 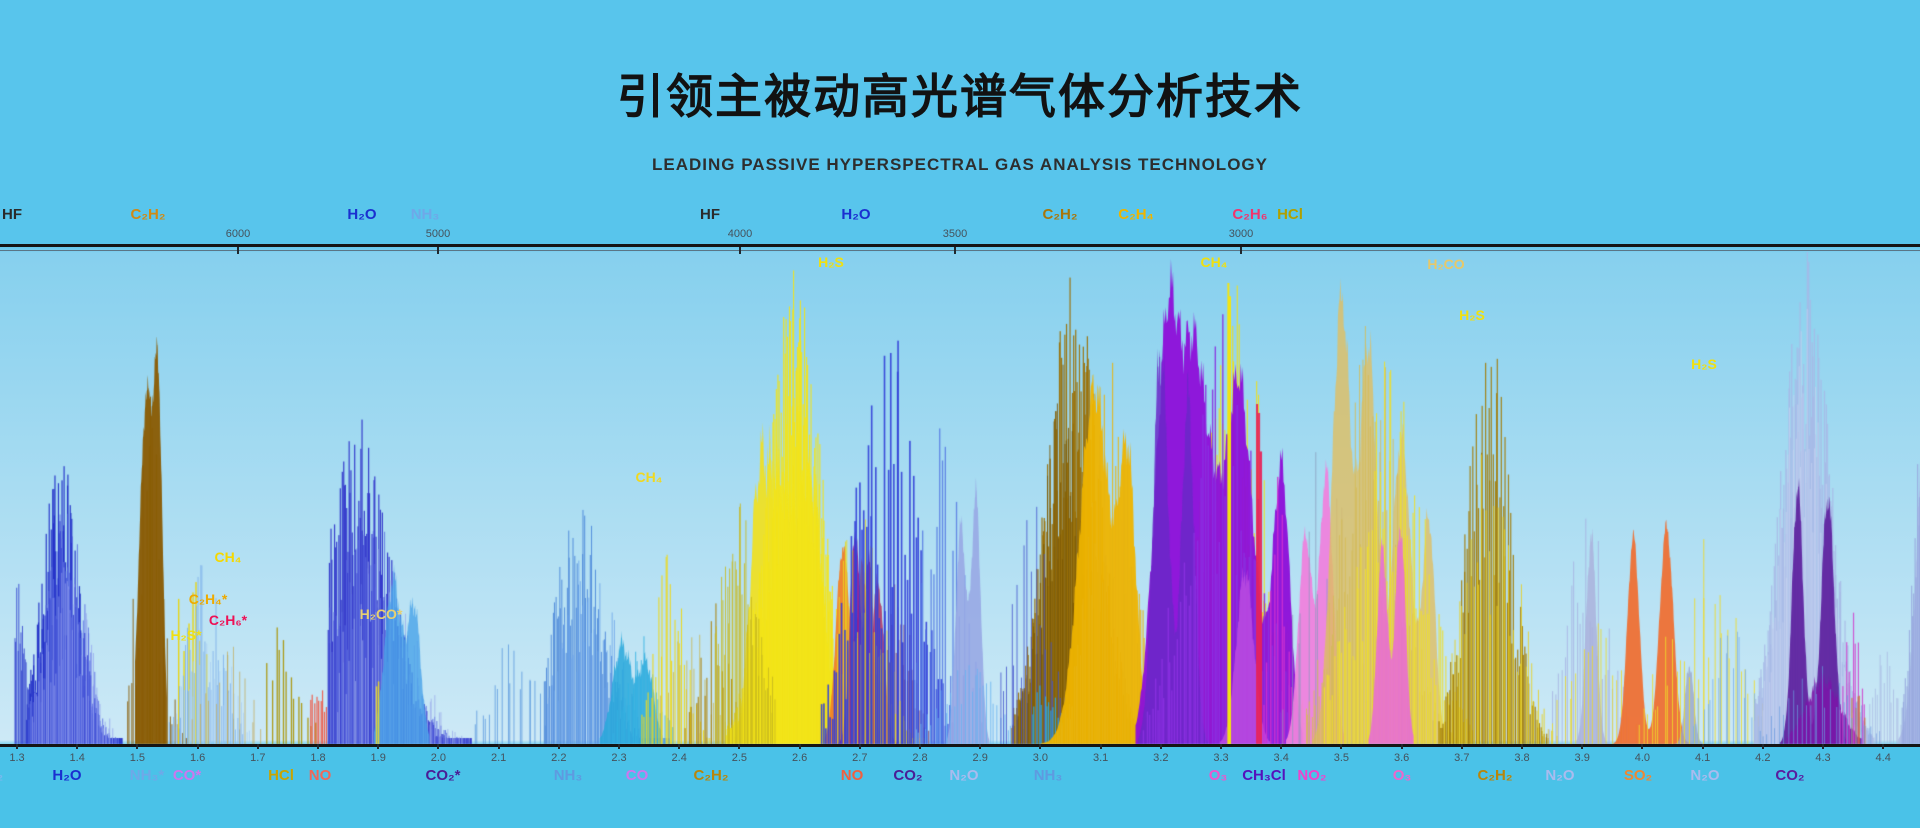 I want to click on bottom-tick-label: 2.5, so click(x=739, y=758).